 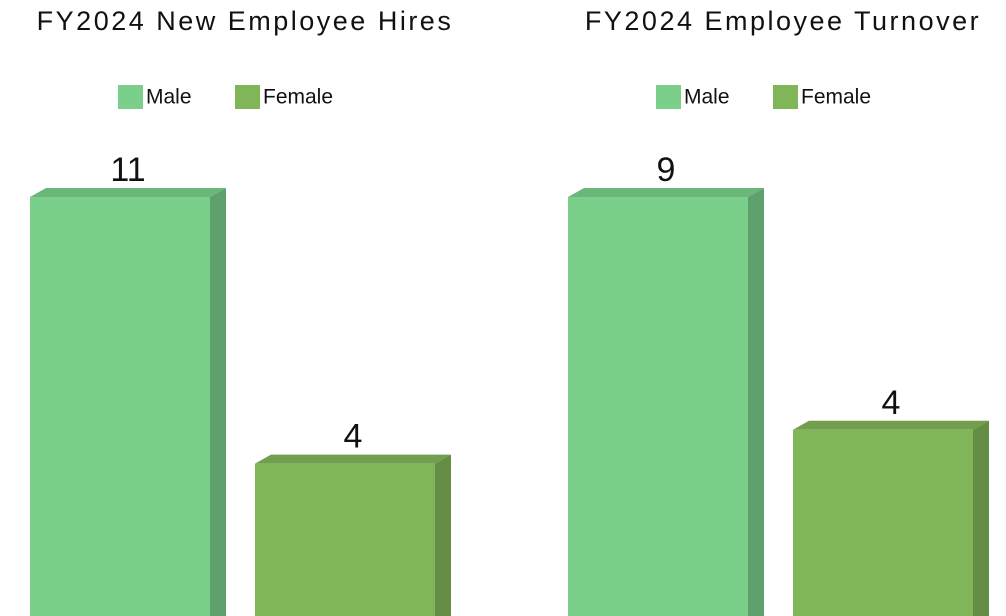 What do you see at coordinates (245, 21) in the screenshot?
I see `chart-title: FY2024 New Employee Hires` at bounding box center [245, 21].